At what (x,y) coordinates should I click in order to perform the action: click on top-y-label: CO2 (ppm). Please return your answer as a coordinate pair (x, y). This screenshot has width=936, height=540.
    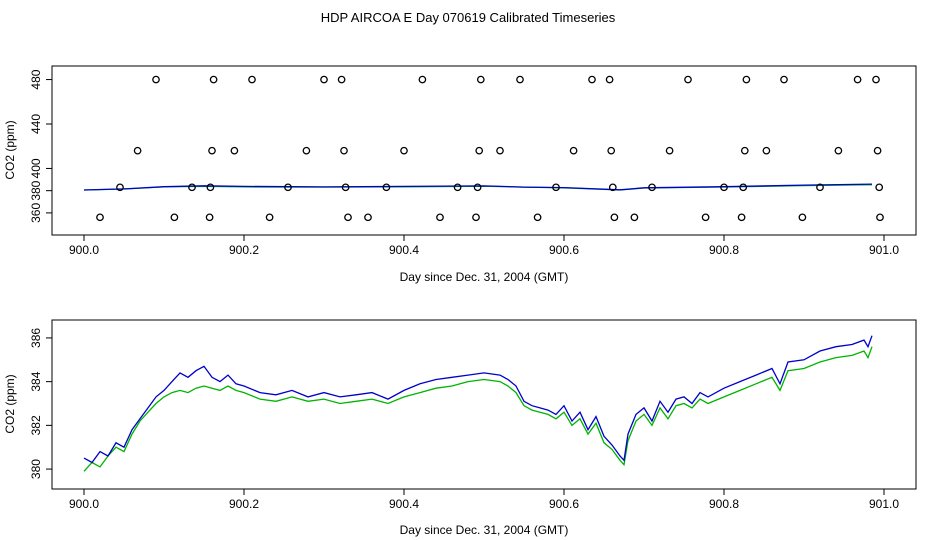
    Looking at the image, I should click on (10, 149).